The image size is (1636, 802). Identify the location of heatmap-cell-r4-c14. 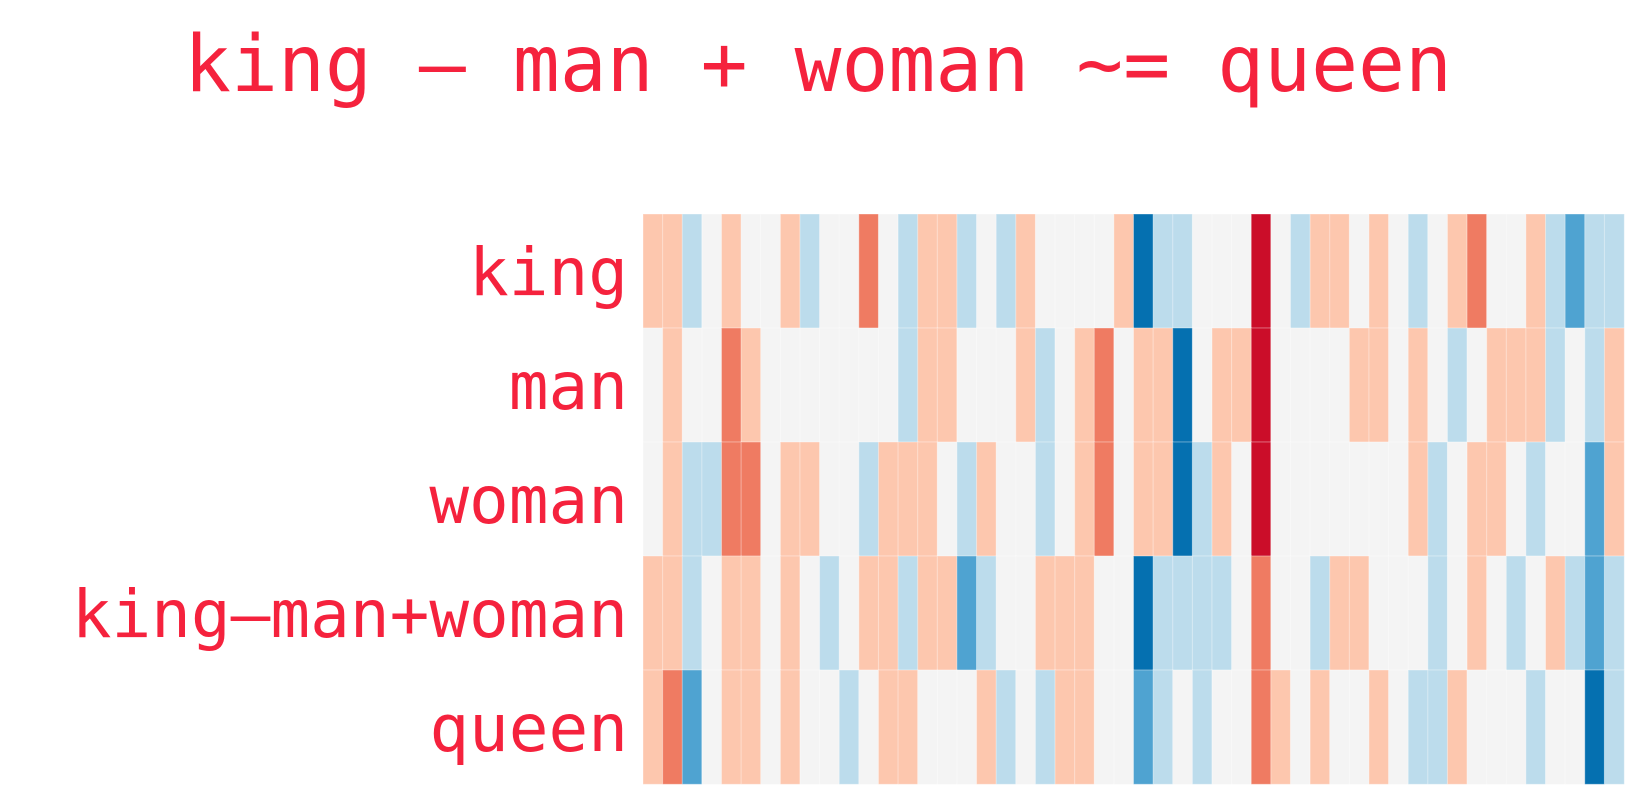
(928, 727).